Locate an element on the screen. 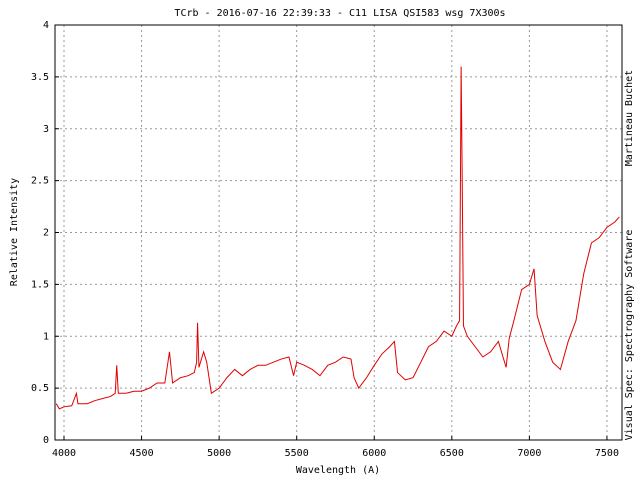 Image resolution: width=640 pixels, height=480 pixels. y-axis-label: Relative Intensity is located at coordinates (14, 232).